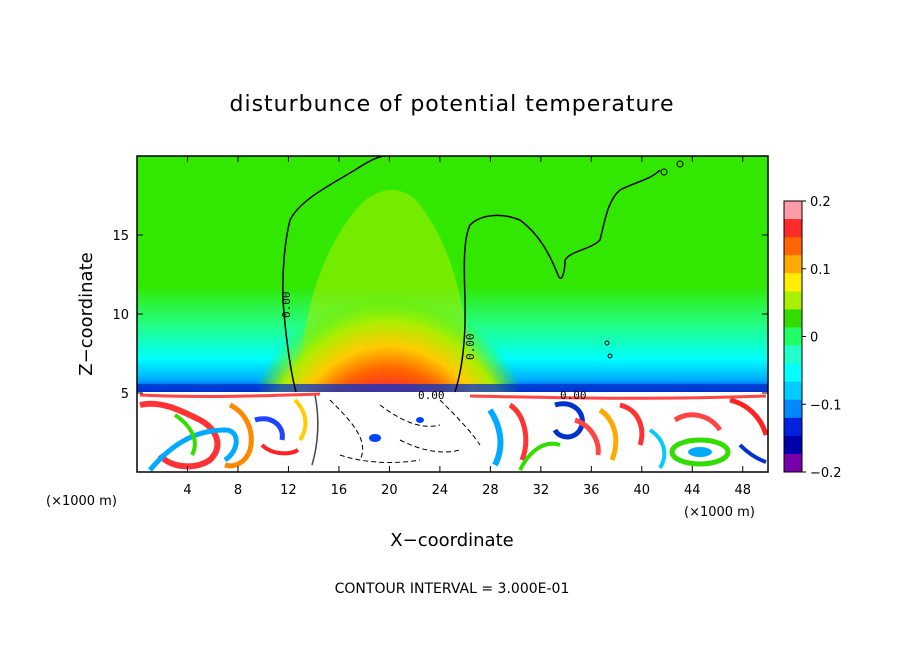 This screenshot has height=654, width=904. Describe the element at coordinates (125, 394) in the screenshot. I see `y-tick-label: 5` at that location.